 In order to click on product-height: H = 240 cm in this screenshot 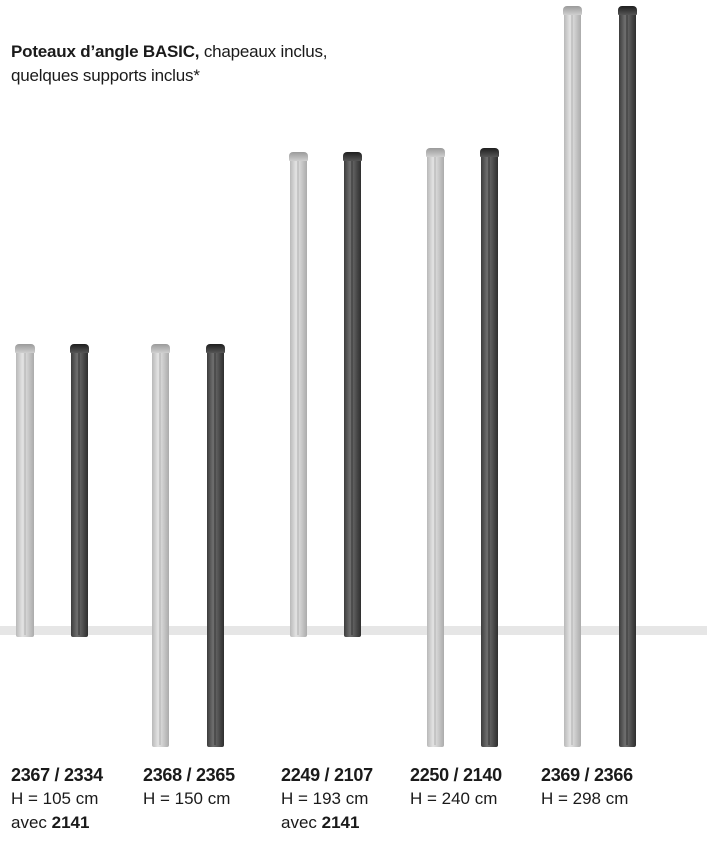, I will do `click(454, 798)`.